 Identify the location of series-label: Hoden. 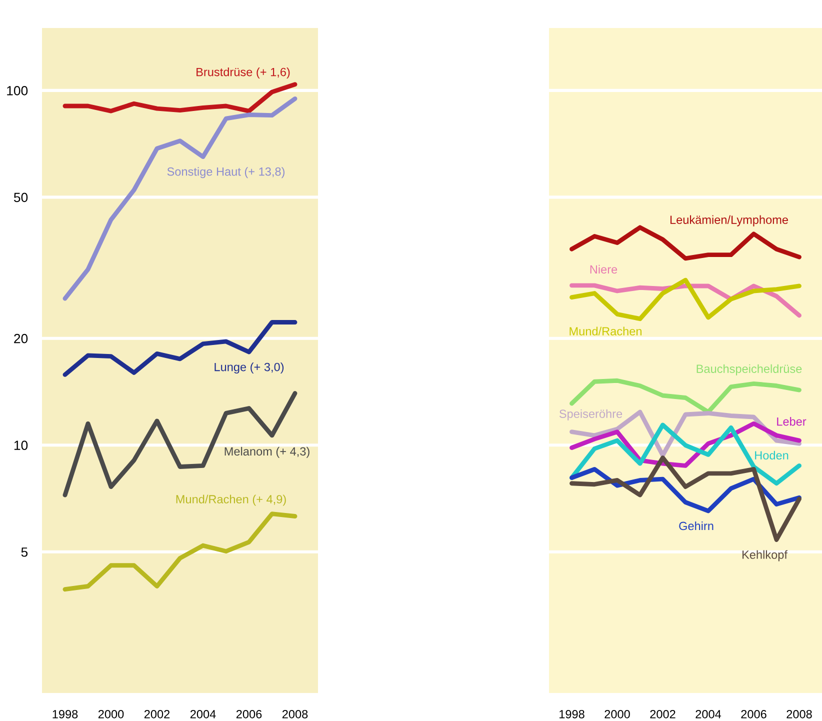
(771, 455).